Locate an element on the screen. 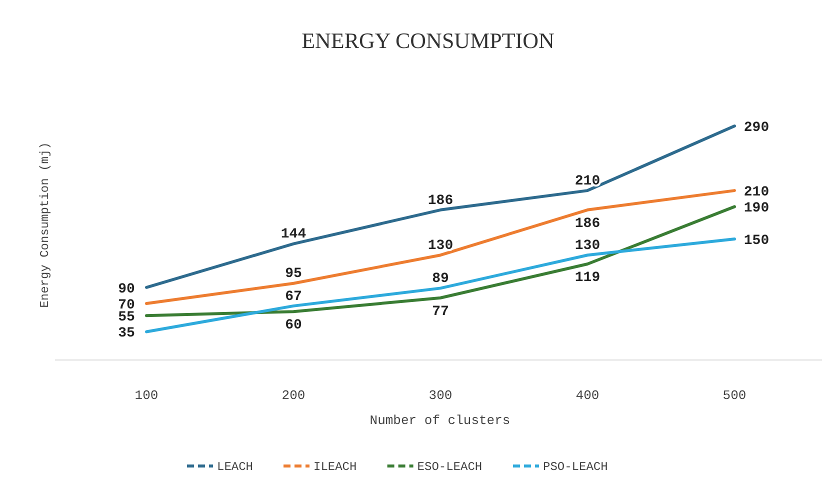 The height and width of the screenshot is (483, 831). legend-label: ILEACH is located at coordinates (335, 467).